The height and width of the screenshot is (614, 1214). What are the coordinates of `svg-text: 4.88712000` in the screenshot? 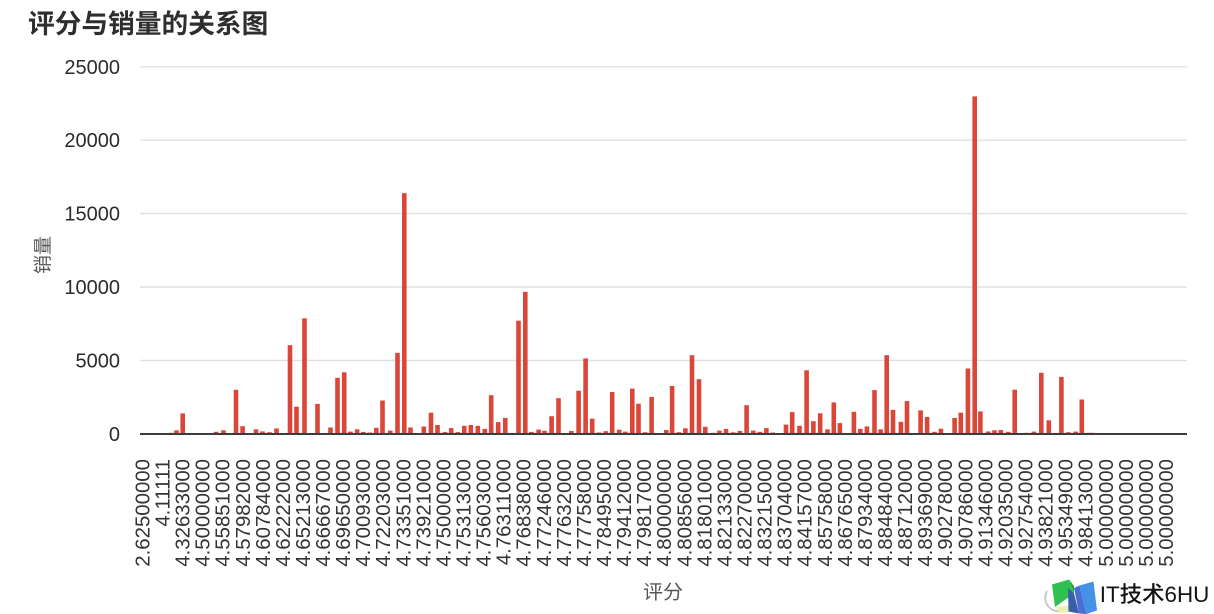 It's located at (906, 513).